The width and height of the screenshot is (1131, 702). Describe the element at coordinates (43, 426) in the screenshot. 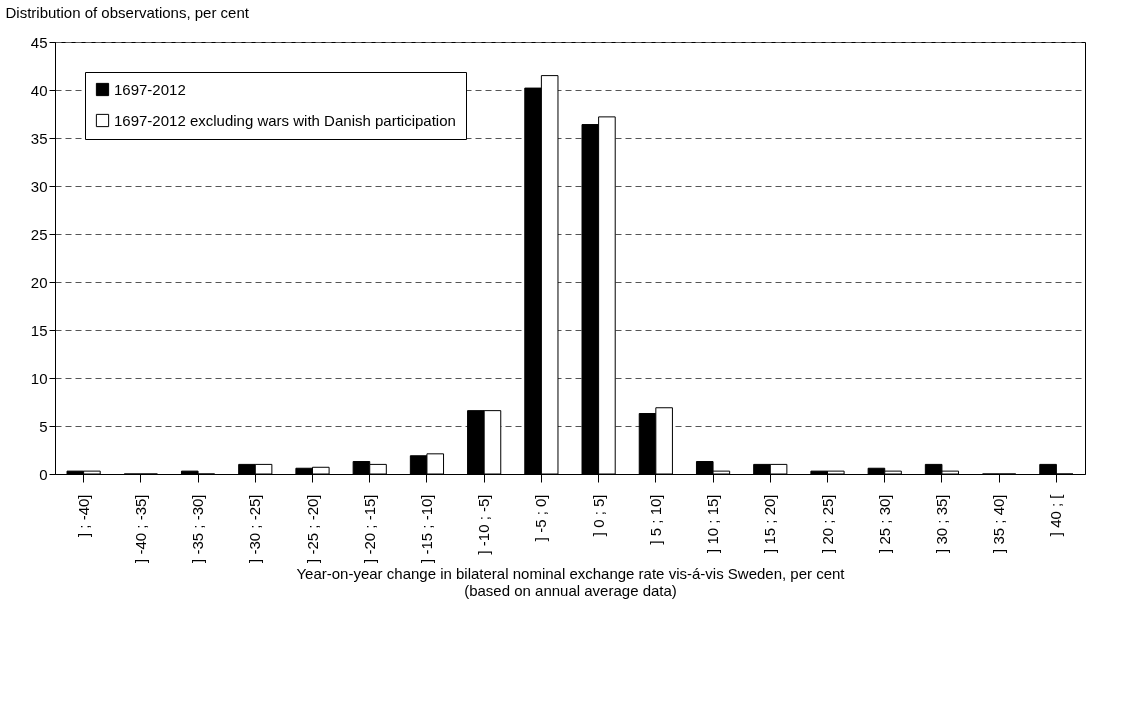

I see `y-tick-label: 5` at that location.